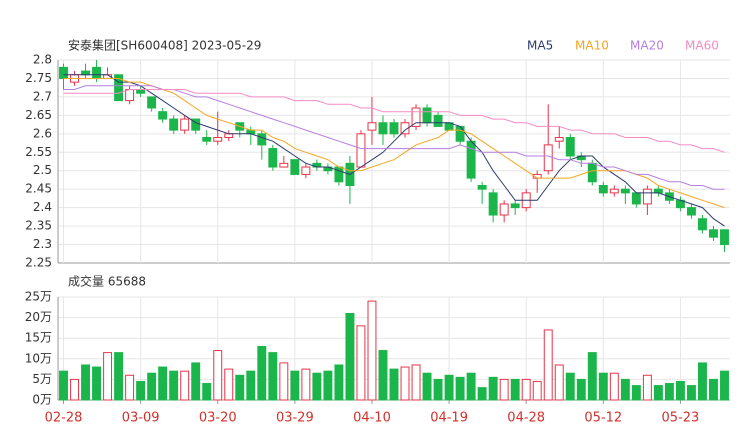  Describe the element at coordinates (42, 400) in the screenshot. I see `y-tick-label: 0万` at that location.